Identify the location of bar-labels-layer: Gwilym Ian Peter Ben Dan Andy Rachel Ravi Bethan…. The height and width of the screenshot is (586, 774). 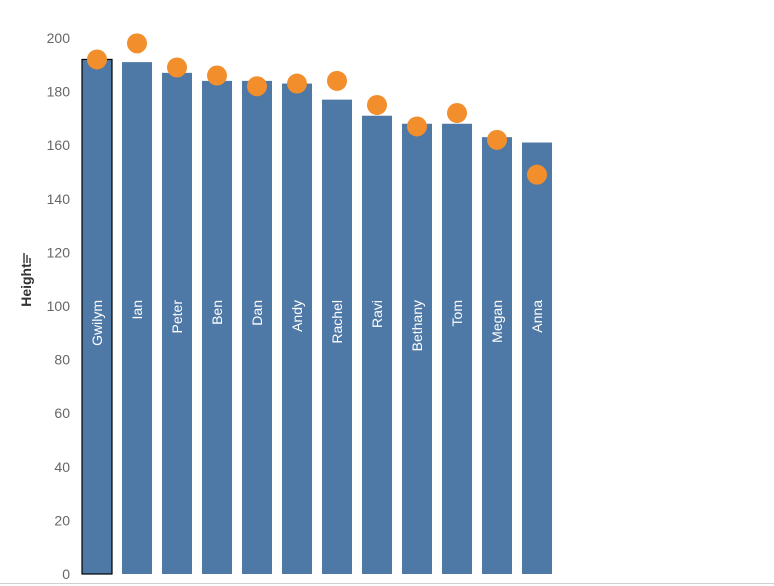
(317, 326).